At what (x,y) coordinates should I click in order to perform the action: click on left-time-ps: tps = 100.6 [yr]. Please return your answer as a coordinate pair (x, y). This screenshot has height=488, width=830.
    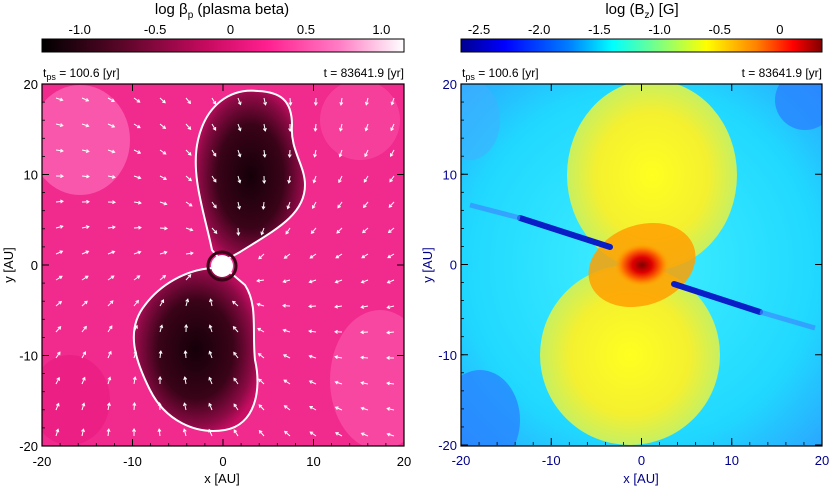
    Looking at the image, I should click on (81, 74).